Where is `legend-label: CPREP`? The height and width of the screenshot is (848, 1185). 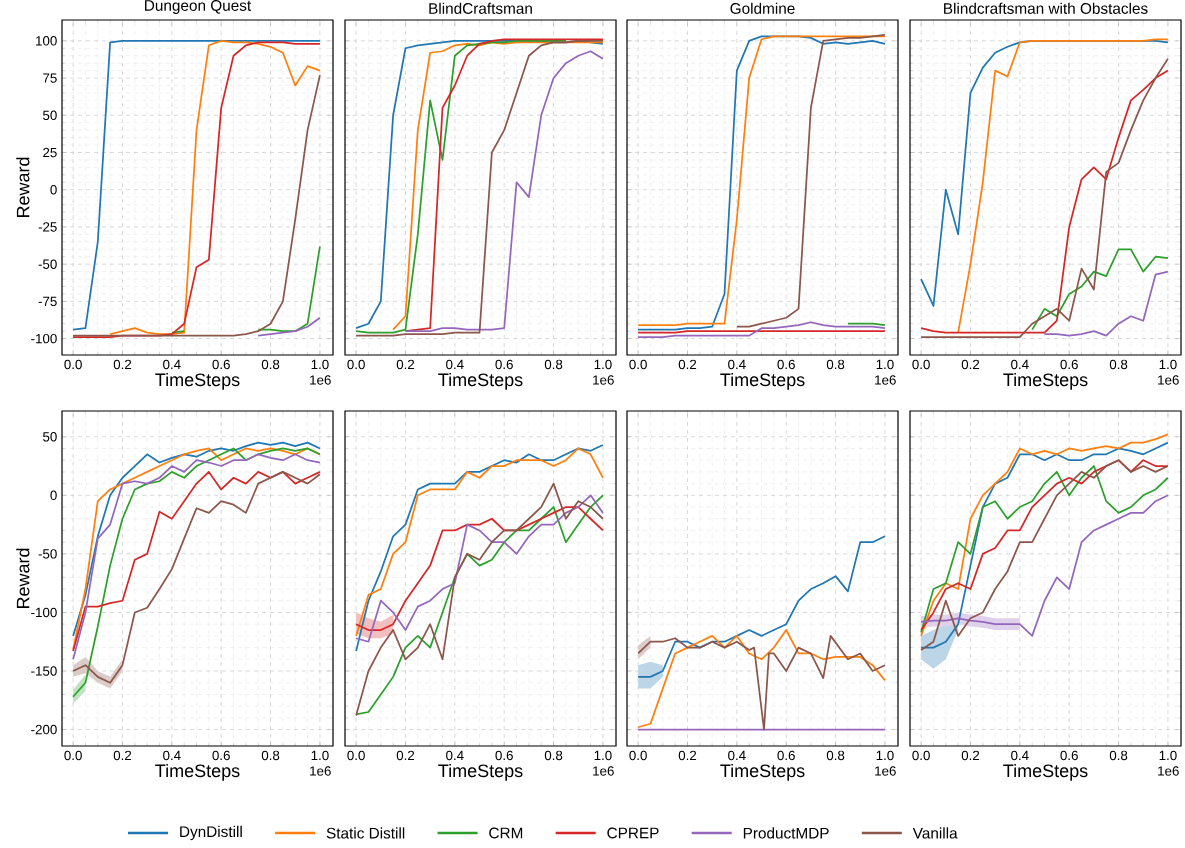
legend-label: CPREP is located at coordinates (633, 833).